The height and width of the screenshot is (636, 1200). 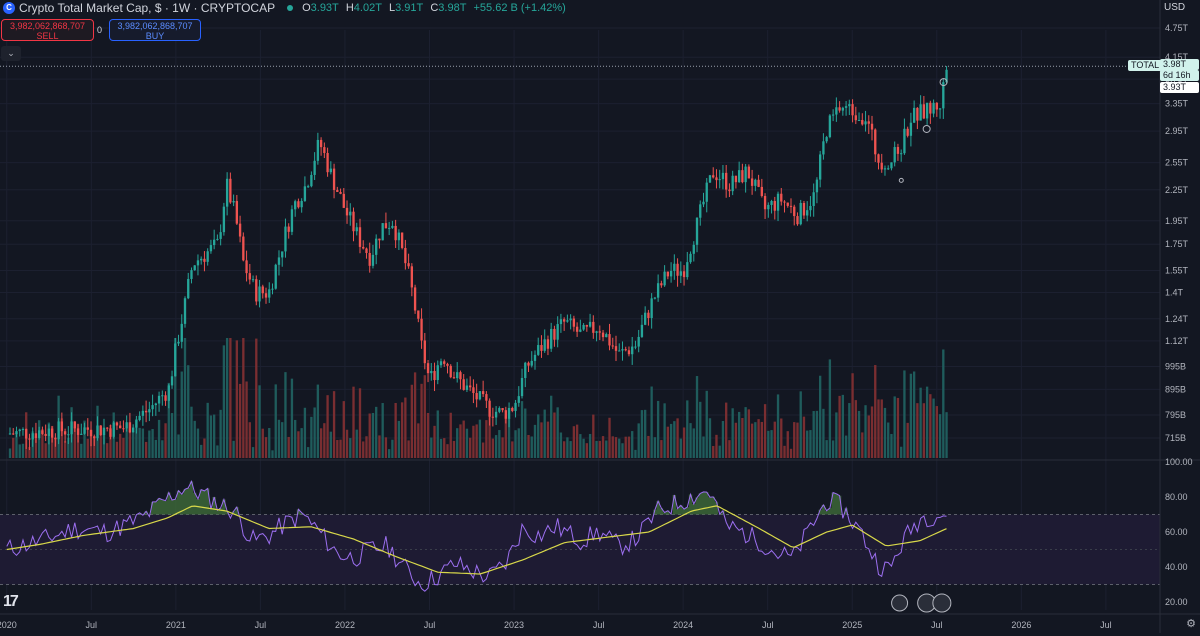 What do you see at coordinates (47, 30) in the screenshot?
I see `sell-button: 3,982,062,868,707 SELL` at bounding box center [47, 30].